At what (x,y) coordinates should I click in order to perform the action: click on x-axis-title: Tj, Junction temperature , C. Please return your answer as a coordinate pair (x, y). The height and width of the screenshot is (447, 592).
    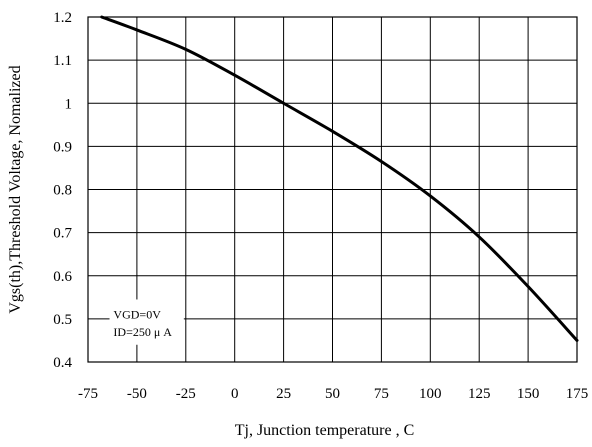
    Looking at the image, I should click on (325, 430).